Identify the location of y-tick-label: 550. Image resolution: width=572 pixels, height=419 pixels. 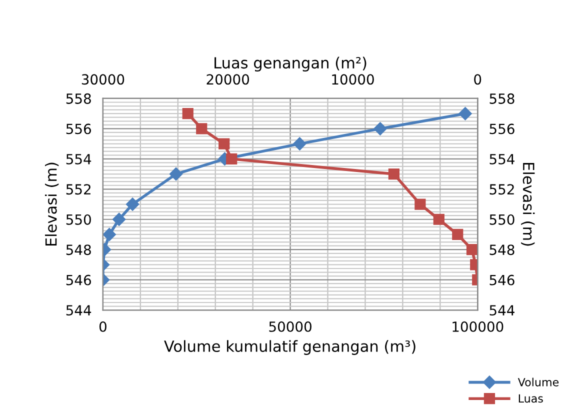
(78, 219).